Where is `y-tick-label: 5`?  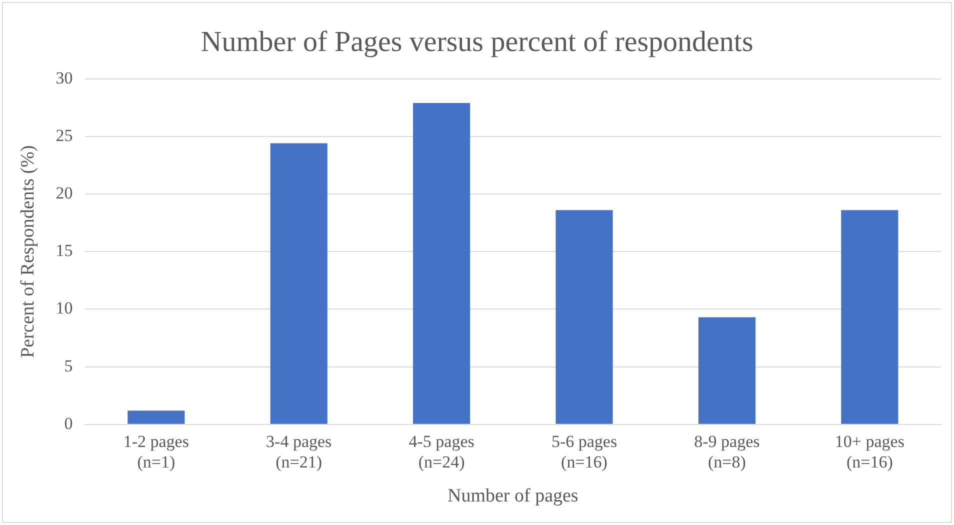
y-tick-label: 5 is located at coordinates (68, 366).